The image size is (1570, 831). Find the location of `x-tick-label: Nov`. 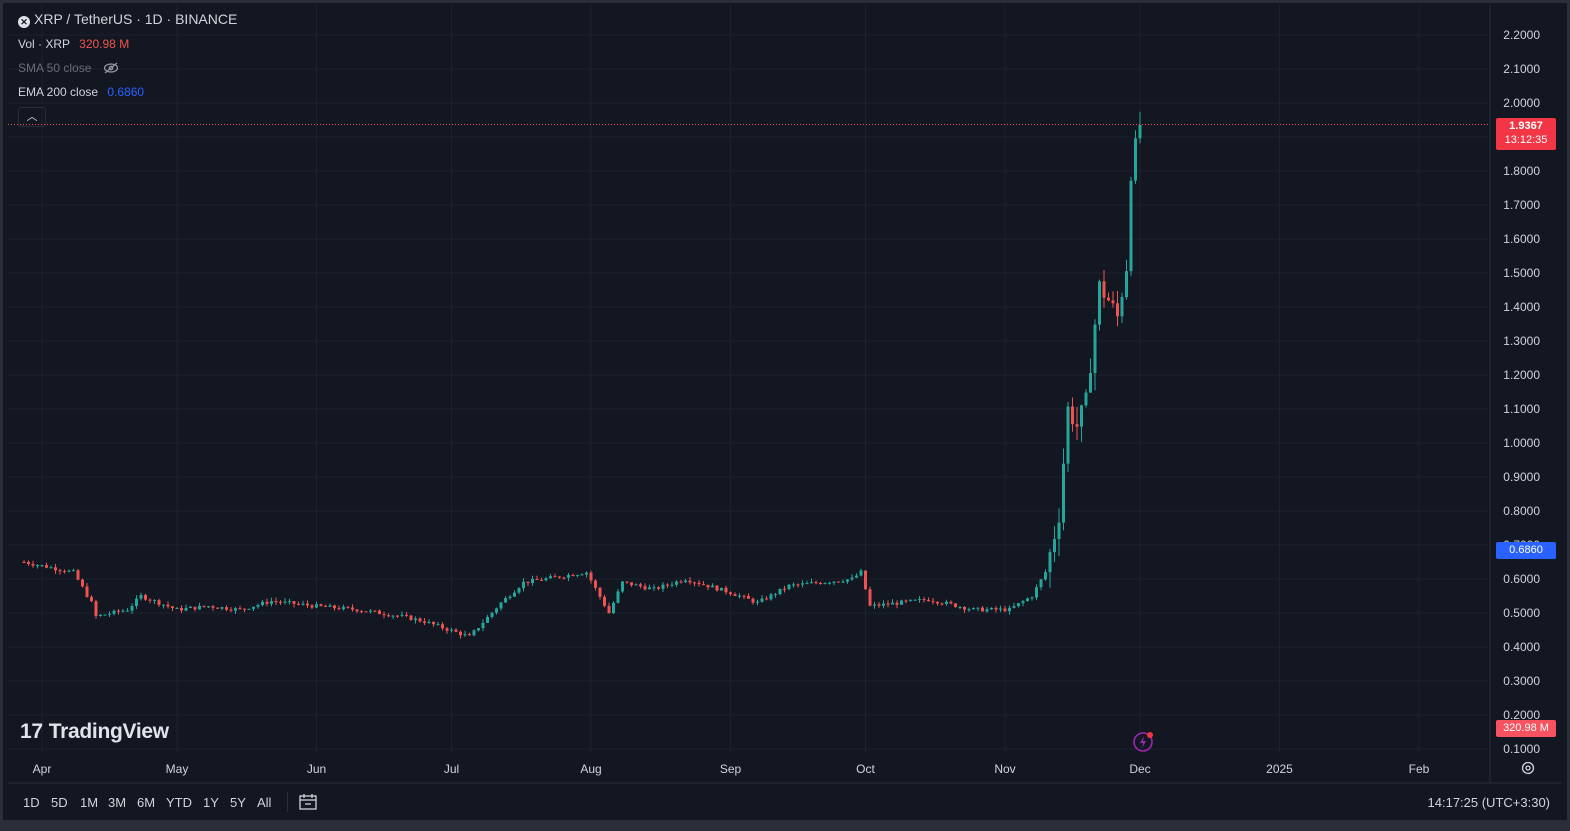

x-tick-label: Nov is located at coordinates (1004, 769).